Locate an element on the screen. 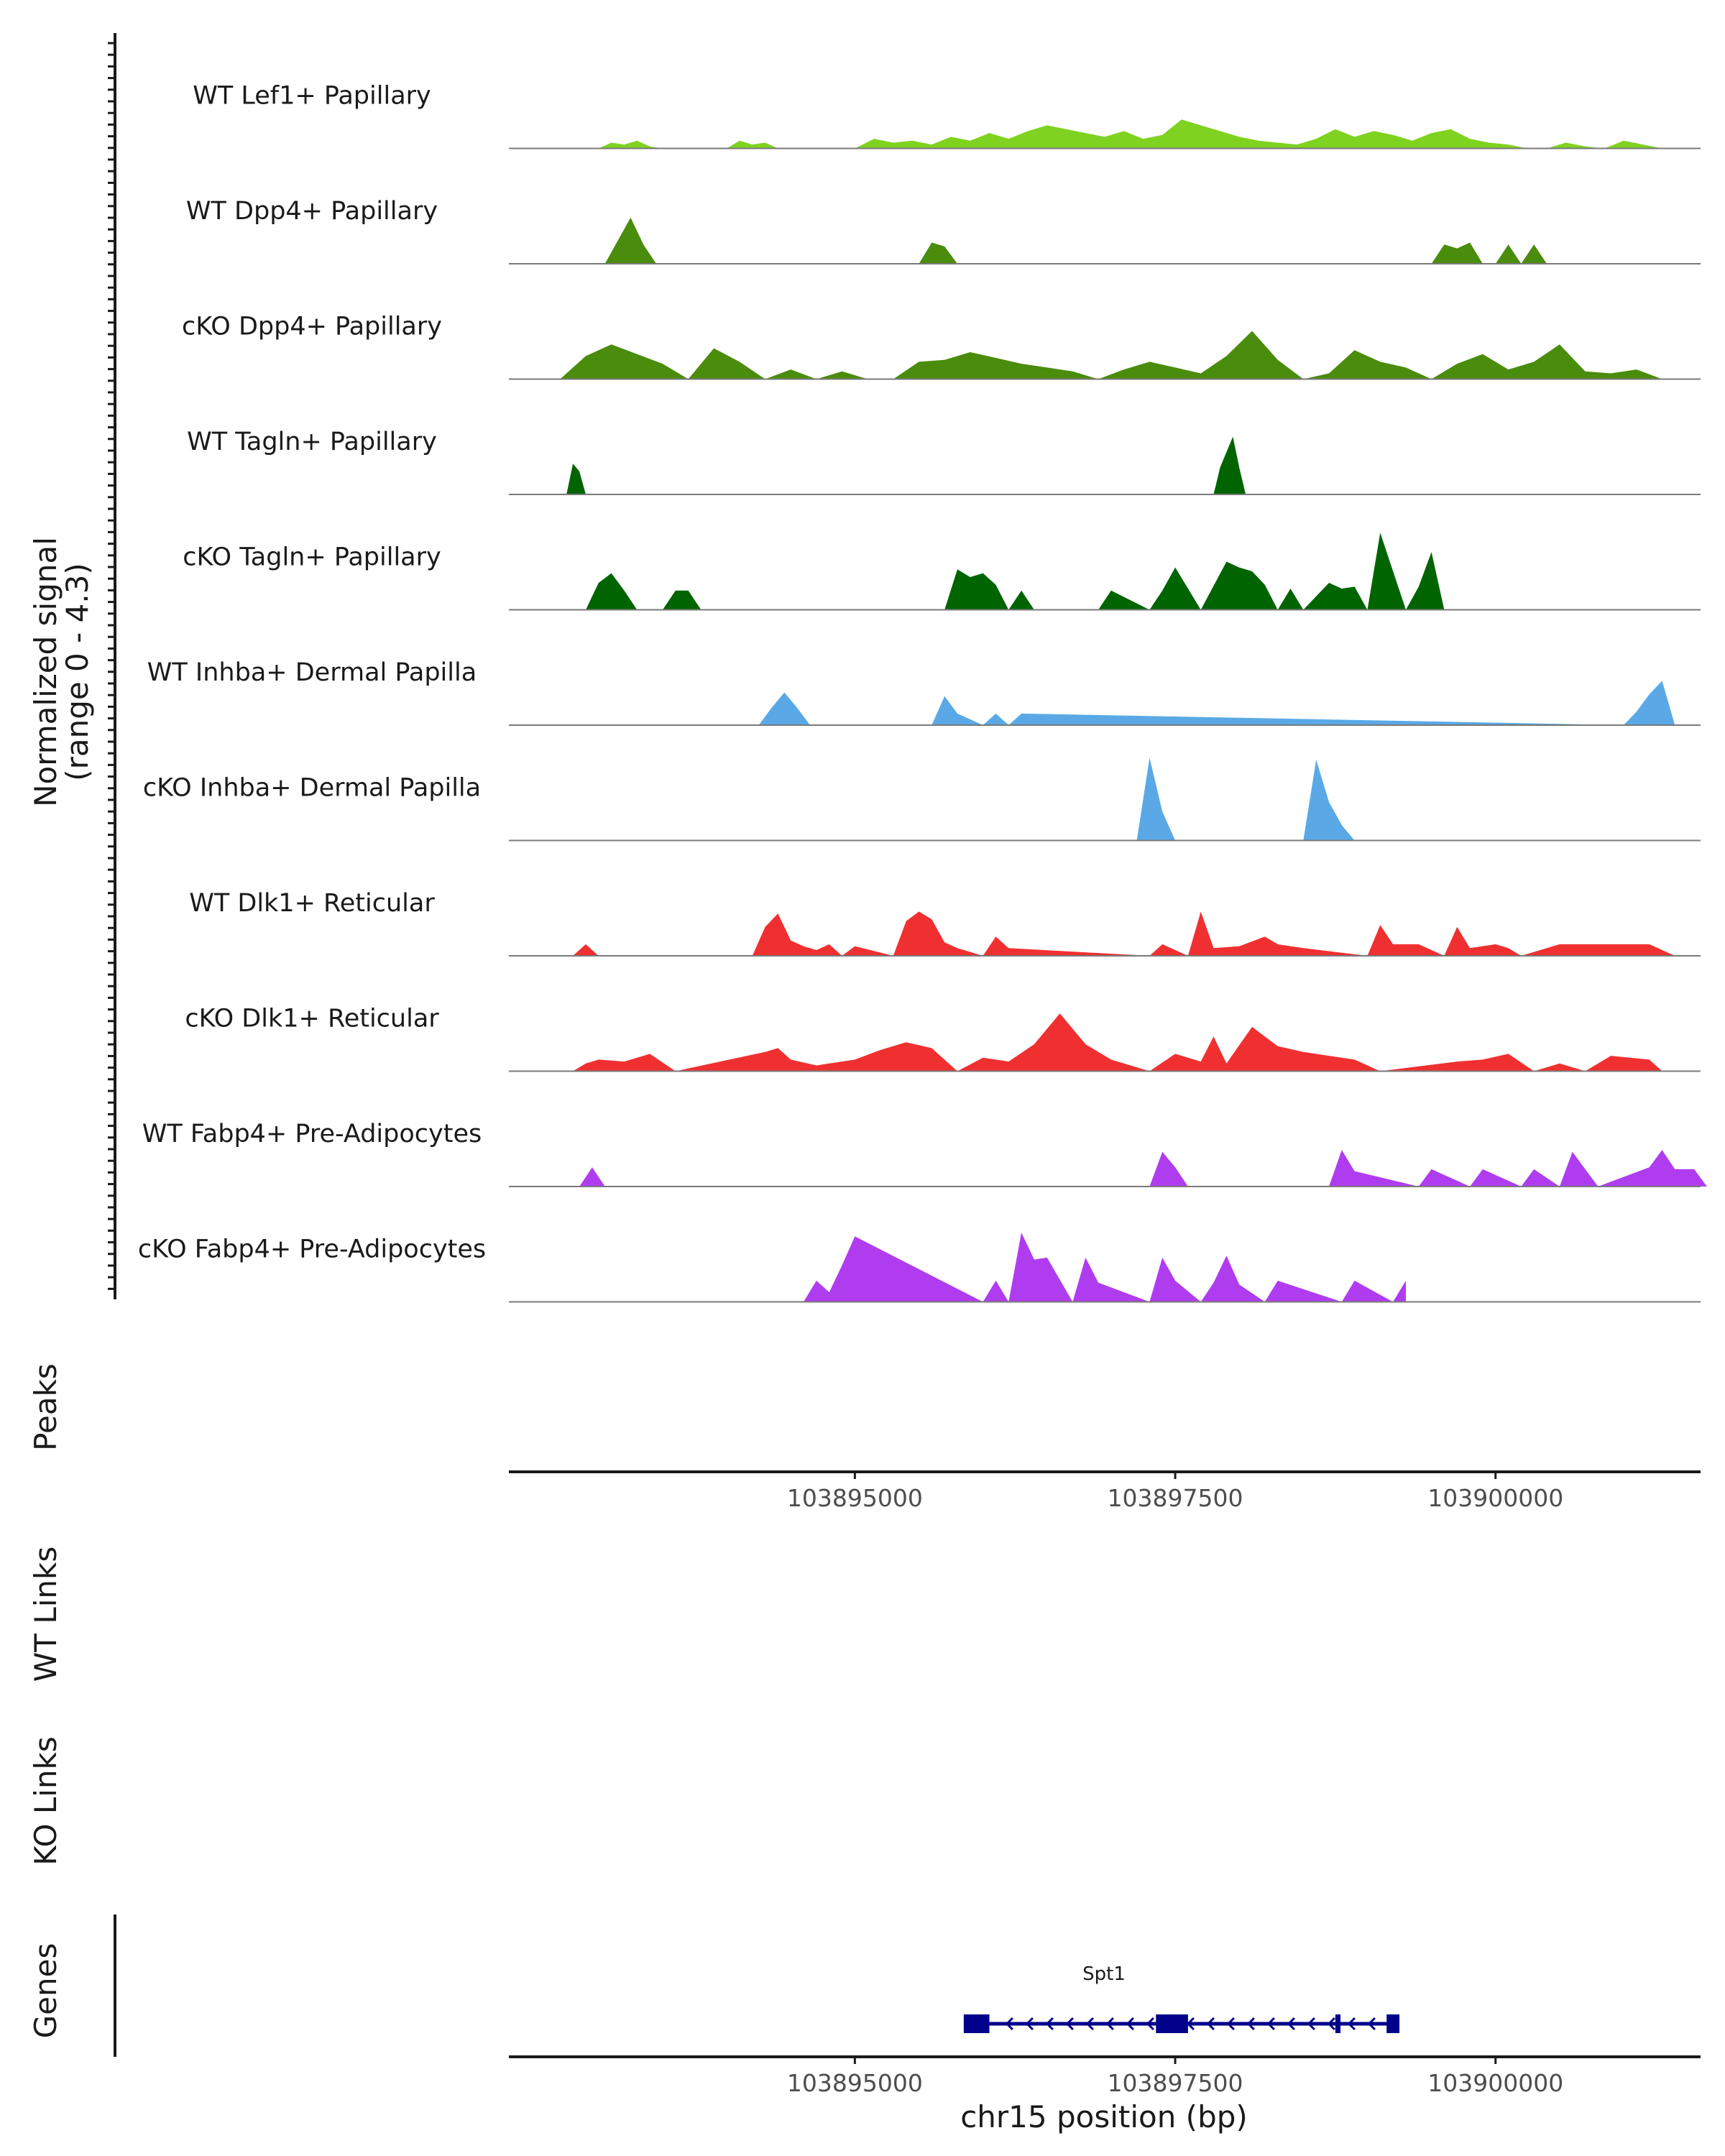 The width and height of the screenshot is (1725, 2156). coverage-axis is located at coordinates (112, 666).